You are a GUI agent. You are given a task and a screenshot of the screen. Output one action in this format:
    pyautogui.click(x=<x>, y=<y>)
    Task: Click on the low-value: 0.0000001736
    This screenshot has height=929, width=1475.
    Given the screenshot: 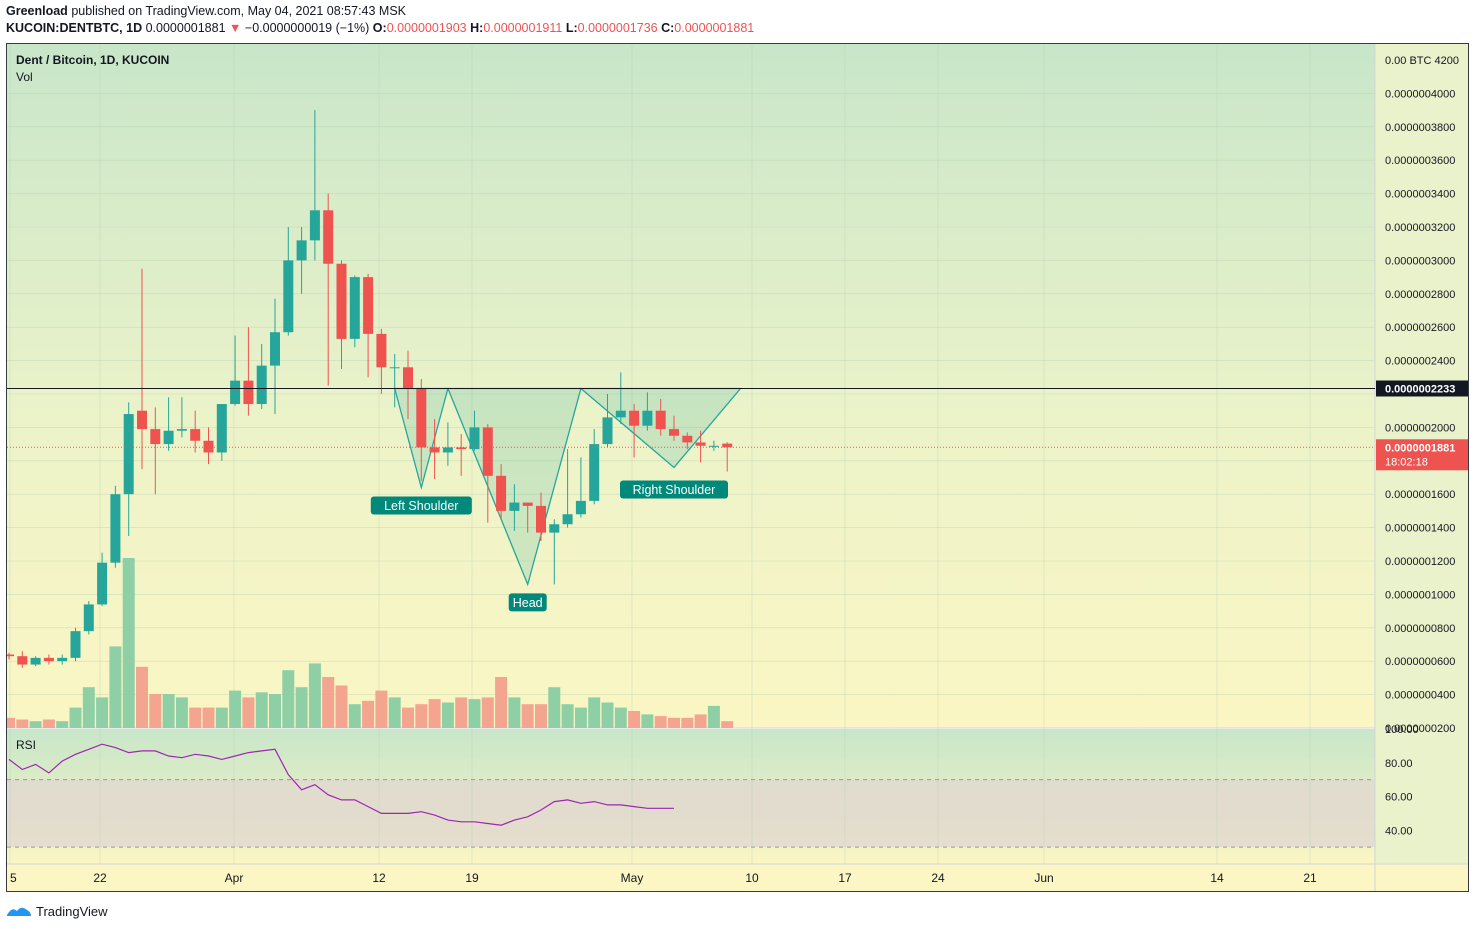 What is the action you would take?
    pyautogui.click(x=617, y=28)
    